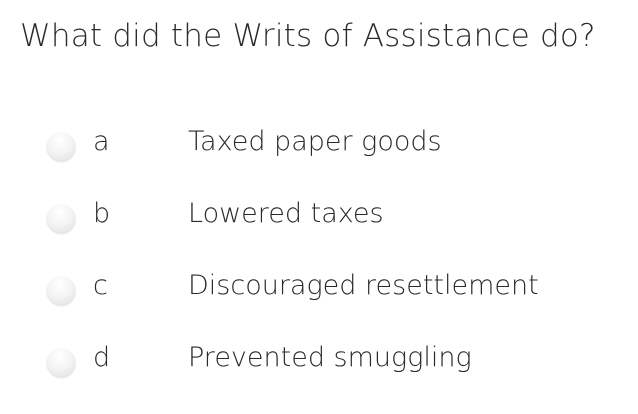  I want to click on option-letter: c, so click(100, 285).